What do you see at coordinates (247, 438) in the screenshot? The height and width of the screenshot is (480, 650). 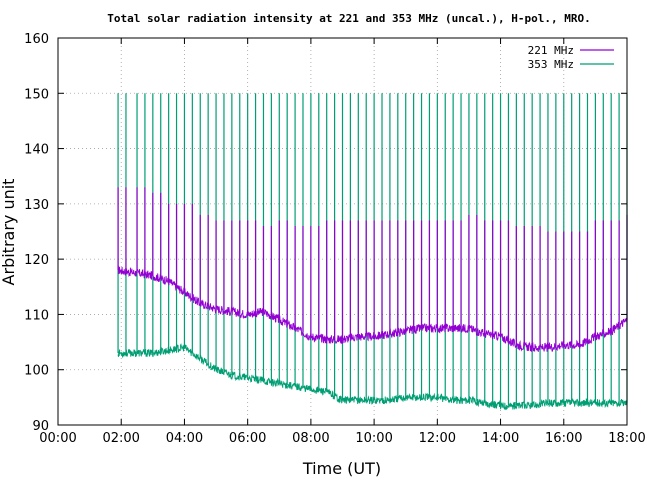 I see `x-tick-label: 06:00` at bounding box center [247, 438].